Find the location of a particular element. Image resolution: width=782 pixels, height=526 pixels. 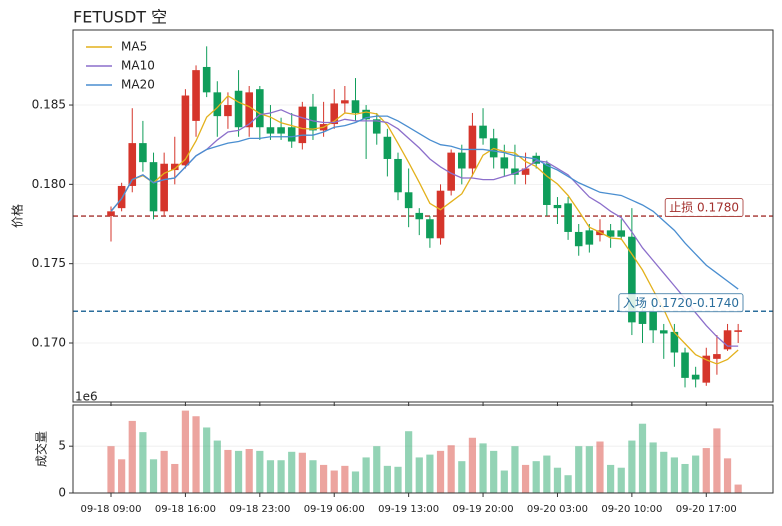

x-tick-label: 09-19 13:00 is located at coordinates (408, 509).